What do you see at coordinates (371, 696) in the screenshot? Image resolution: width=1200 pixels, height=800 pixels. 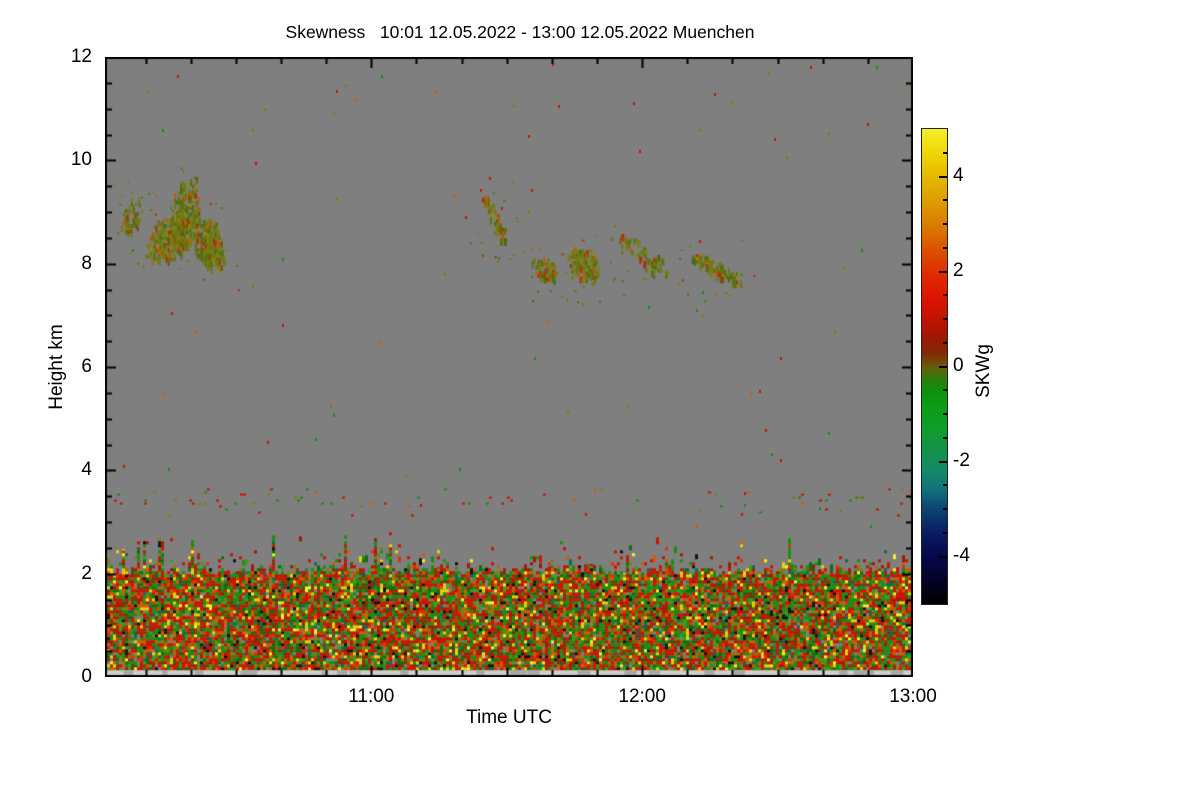 I see `x-tick-label: 11:00` at bounding box center [371, 696].